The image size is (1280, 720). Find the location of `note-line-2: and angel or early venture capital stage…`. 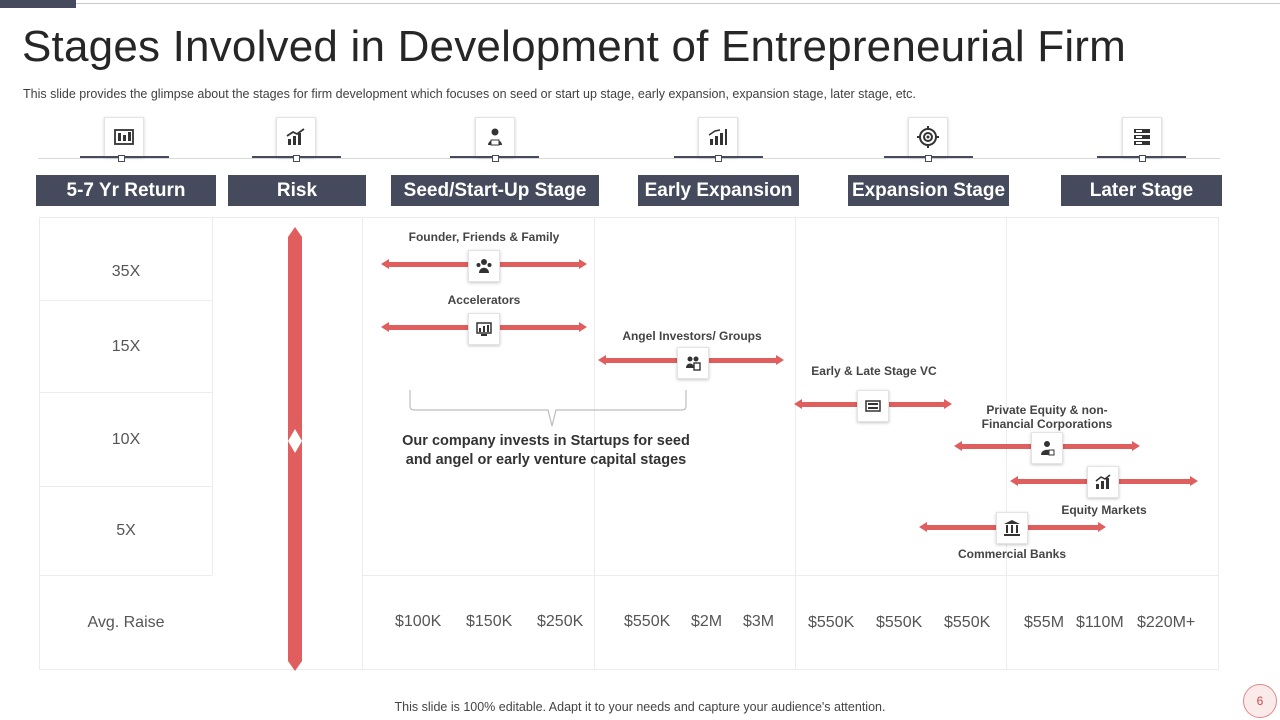

note-line-2: and angel or early venture capital stage… is located at coordinates (546, 460).